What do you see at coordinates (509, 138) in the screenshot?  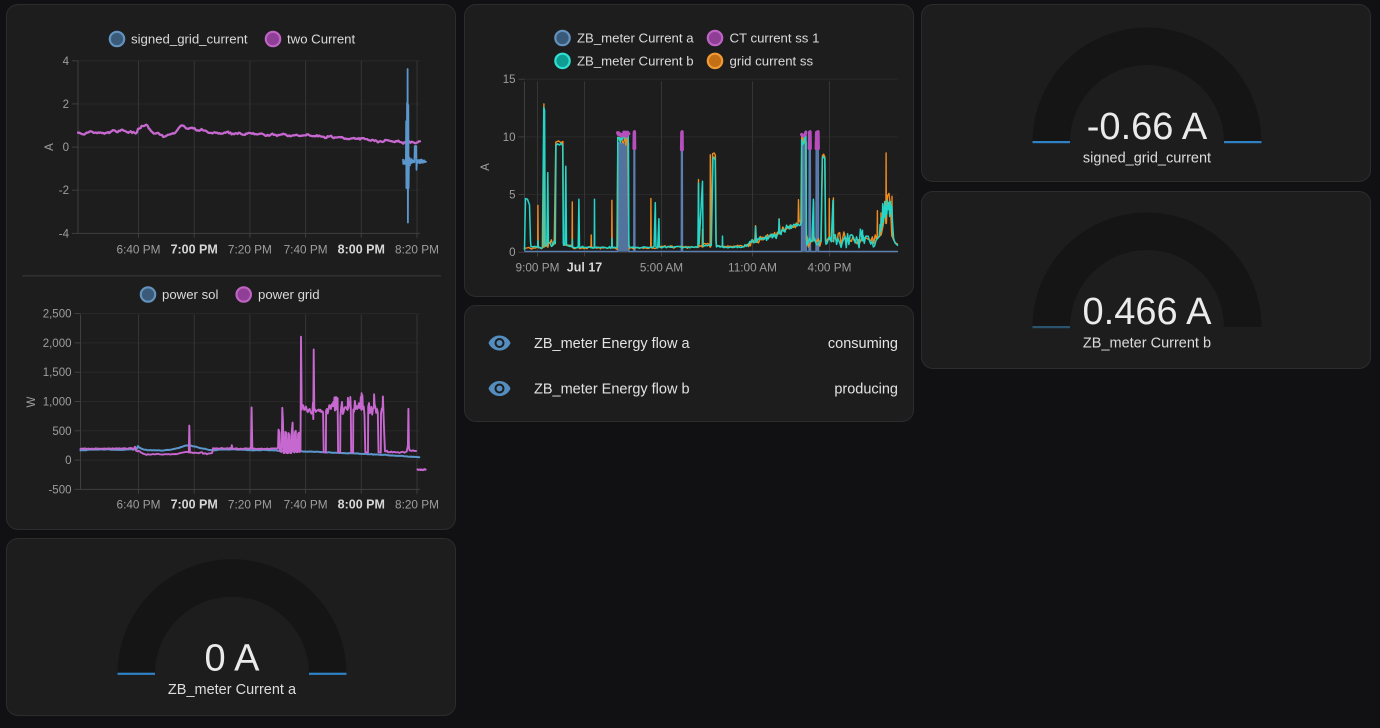 I see `svg-text: 10` at bounding box center [509, 138].